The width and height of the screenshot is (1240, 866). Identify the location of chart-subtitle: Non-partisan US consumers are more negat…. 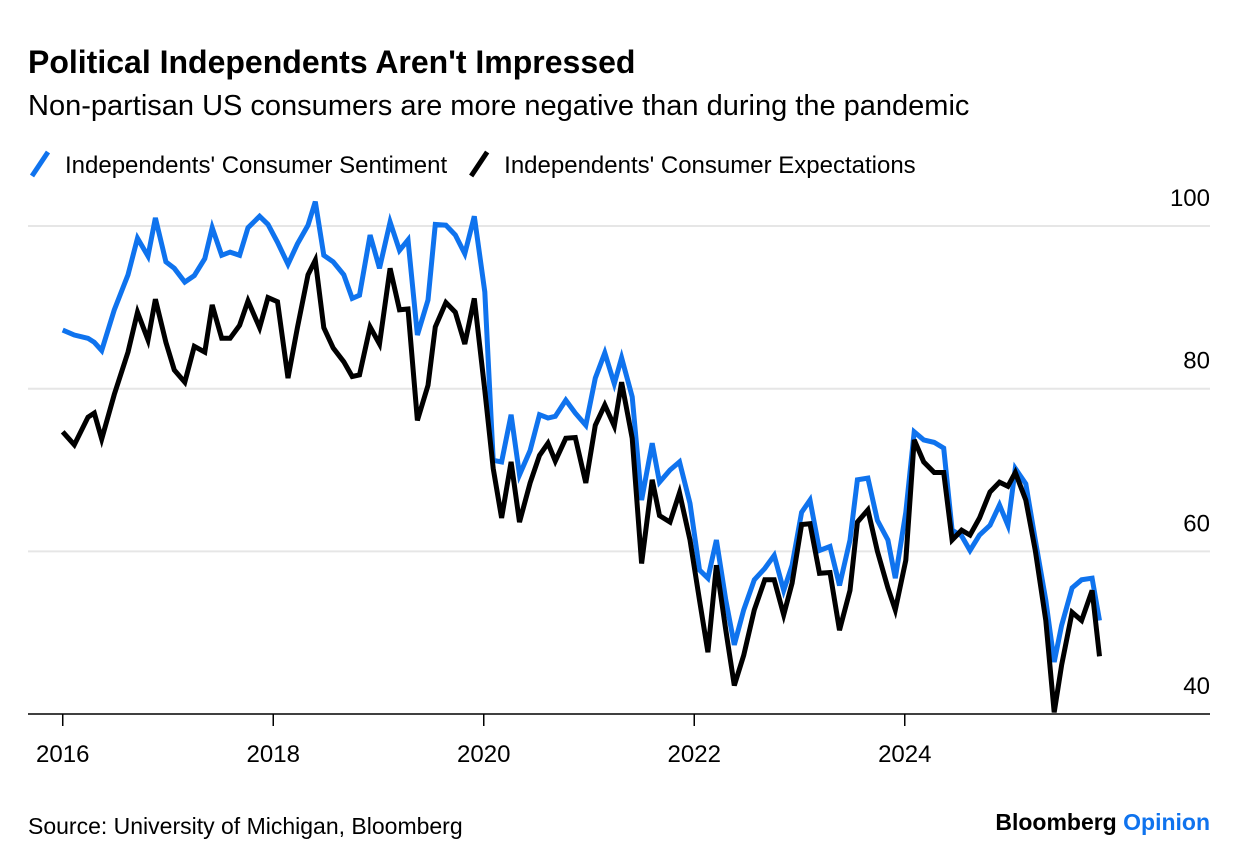
(498, 106).